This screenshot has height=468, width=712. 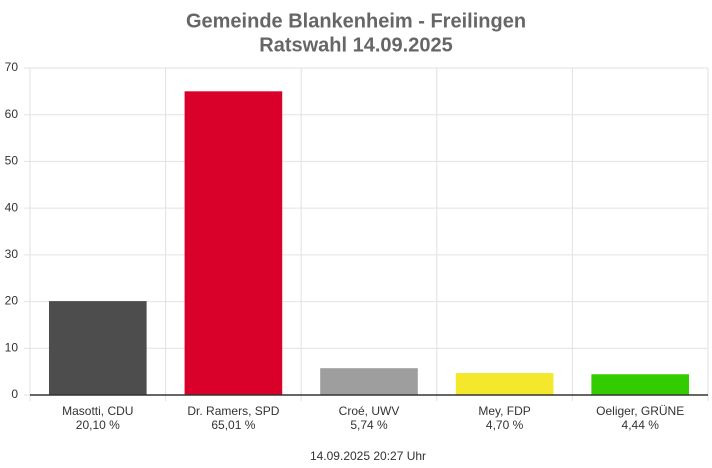 What do you see at coordinates (233, 411) in the screenshot?
I see `x-tick-label: Dr. Ramers, SPD` at bounding box center [233, 411].